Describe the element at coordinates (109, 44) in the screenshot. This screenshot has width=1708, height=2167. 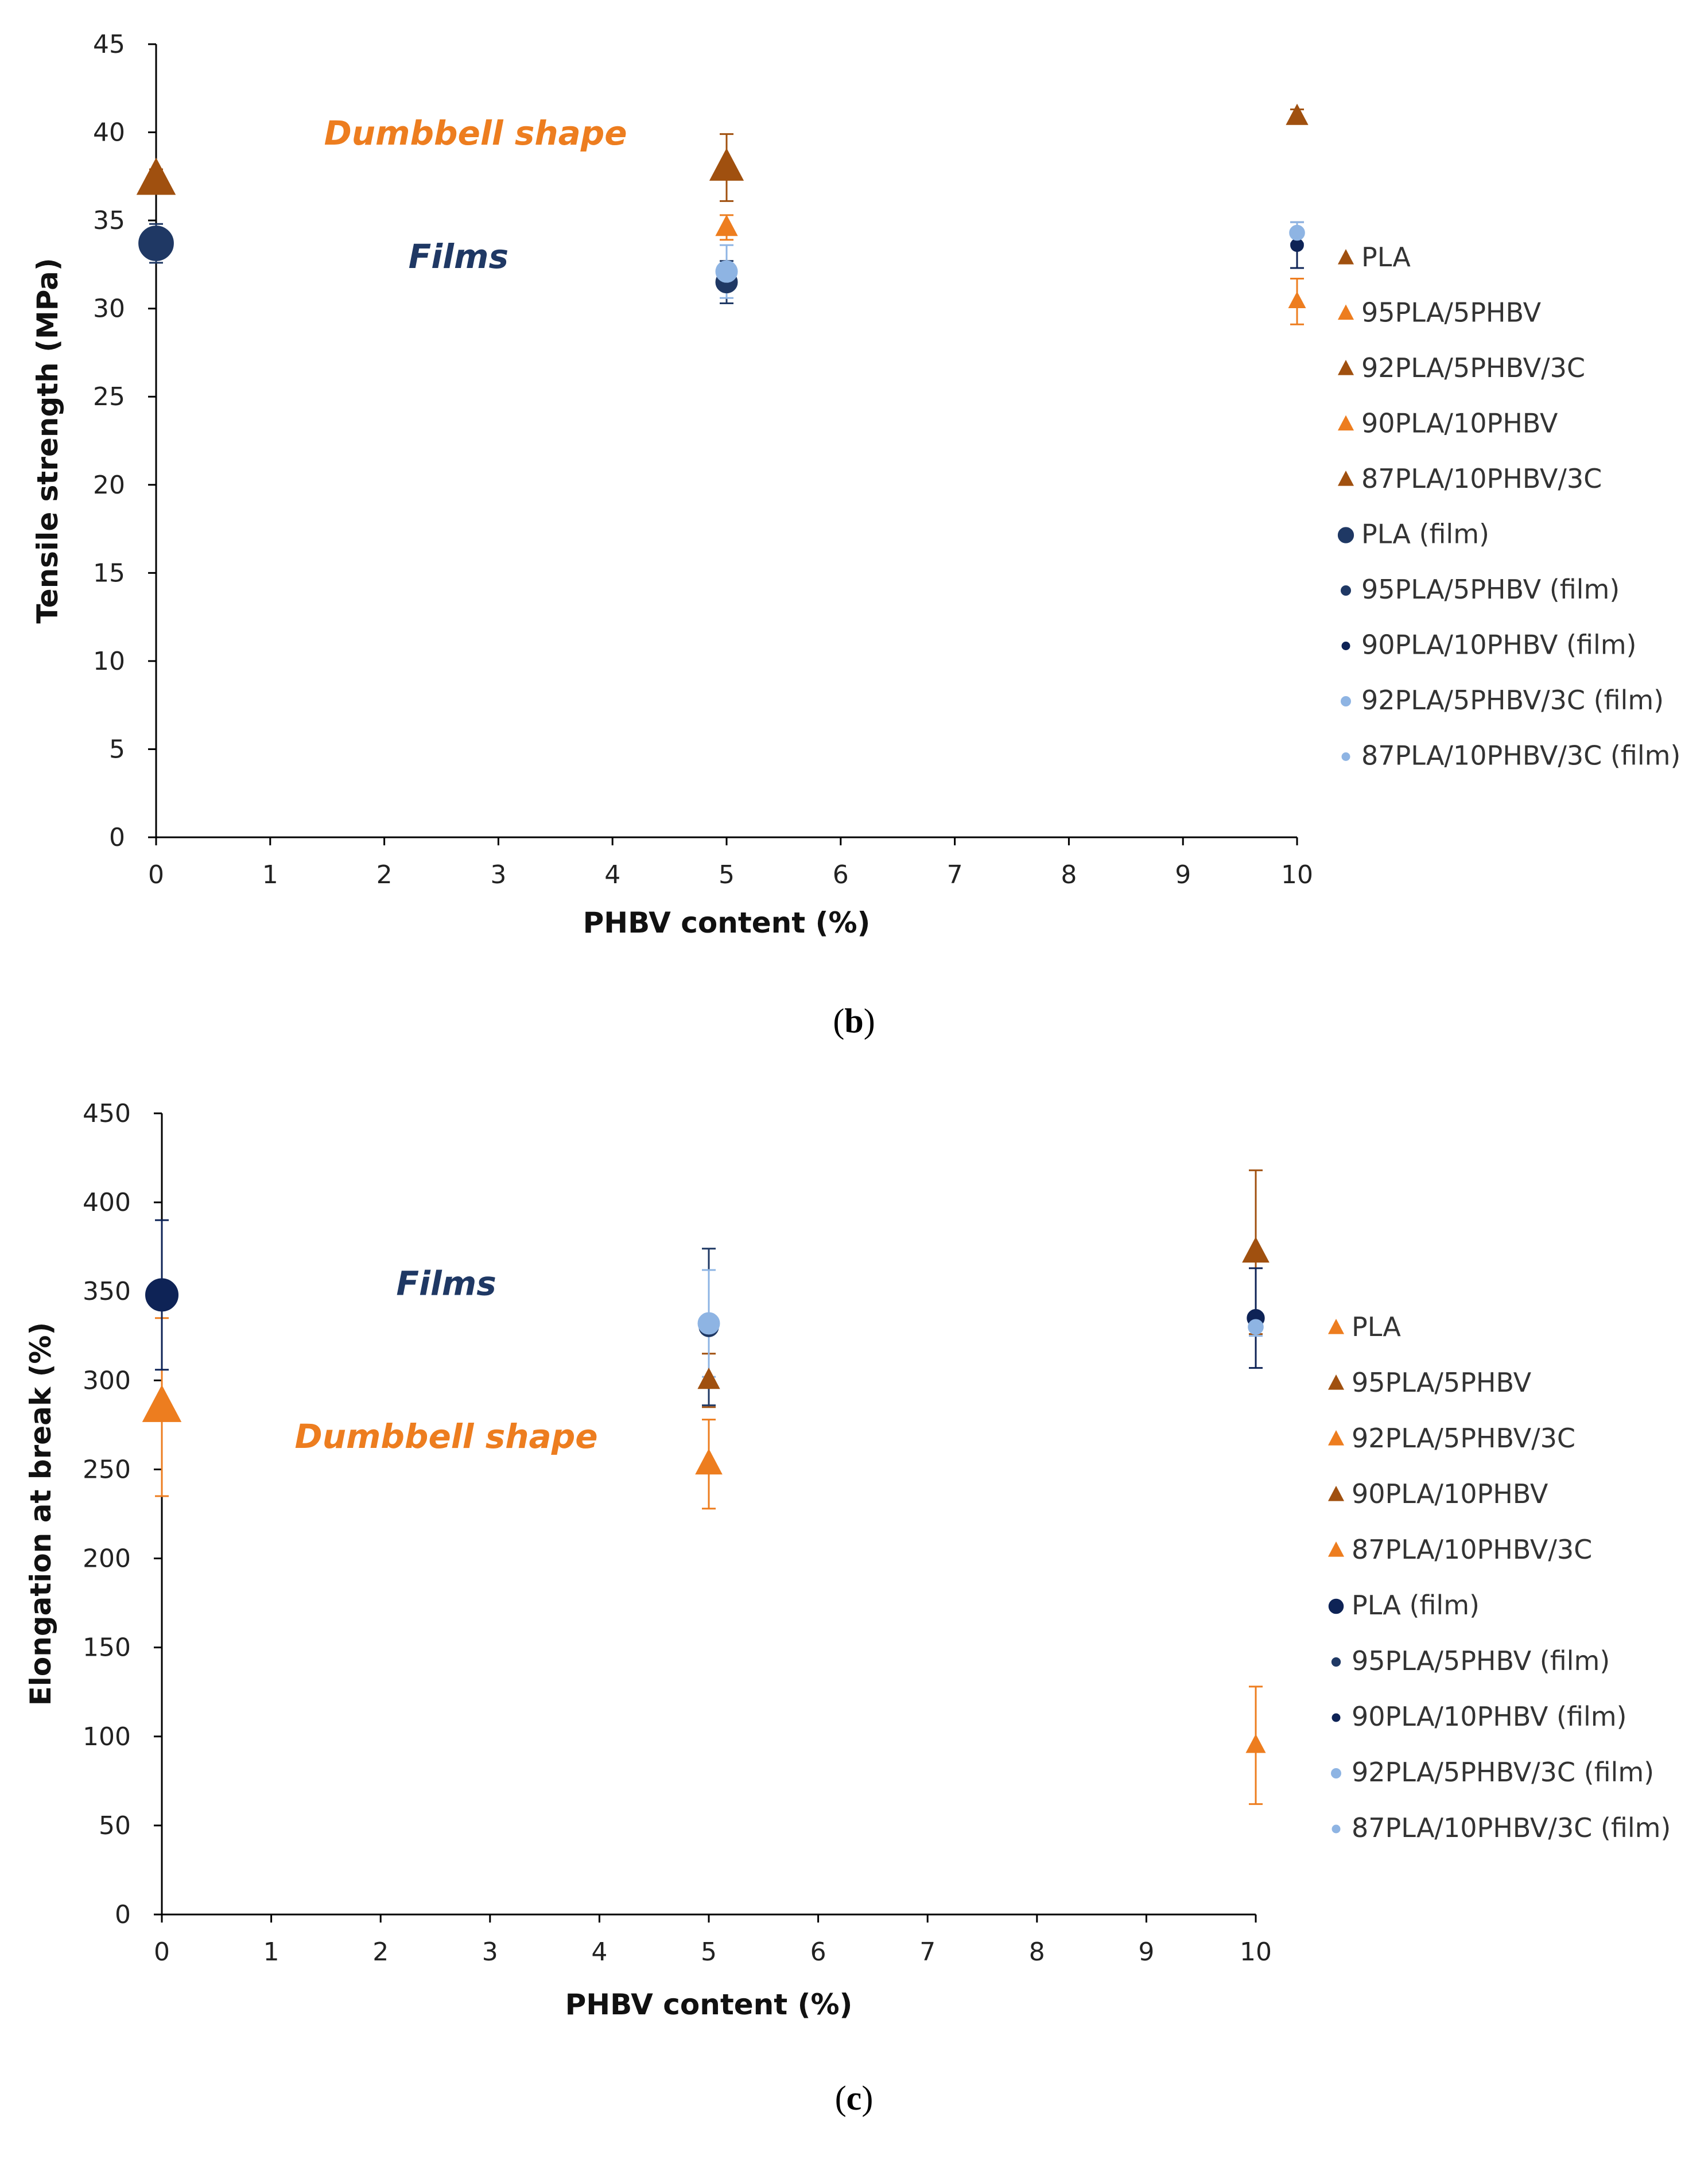
I see `y-tick-label: 45` at that location.